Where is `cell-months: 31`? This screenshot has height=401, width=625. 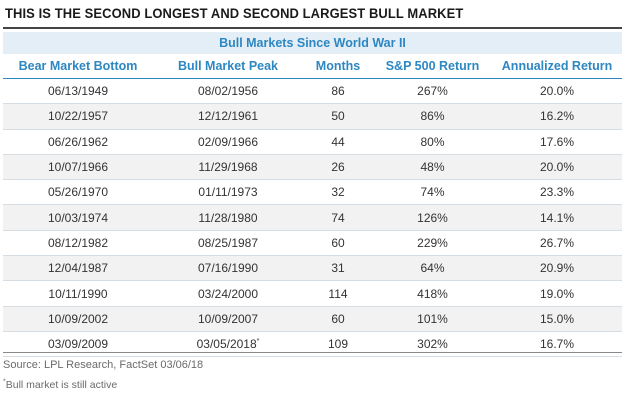
cell-months: 31 is located at coordinates (338, 268).